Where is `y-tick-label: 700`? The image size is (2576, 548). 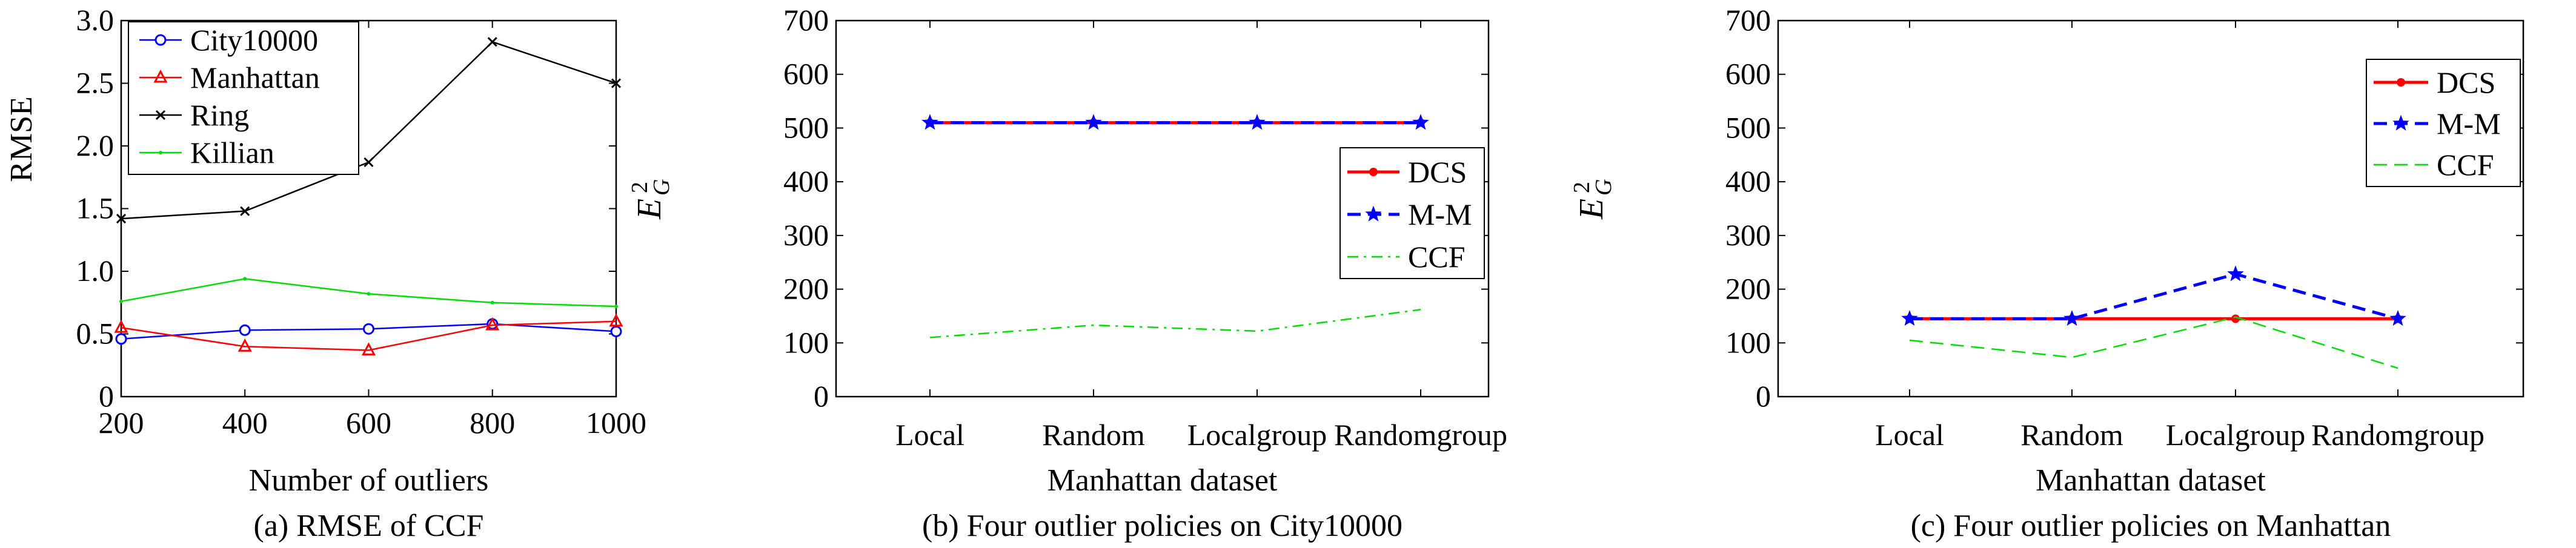
y-tick-label: 700 is located at coordinates (1748, 20).